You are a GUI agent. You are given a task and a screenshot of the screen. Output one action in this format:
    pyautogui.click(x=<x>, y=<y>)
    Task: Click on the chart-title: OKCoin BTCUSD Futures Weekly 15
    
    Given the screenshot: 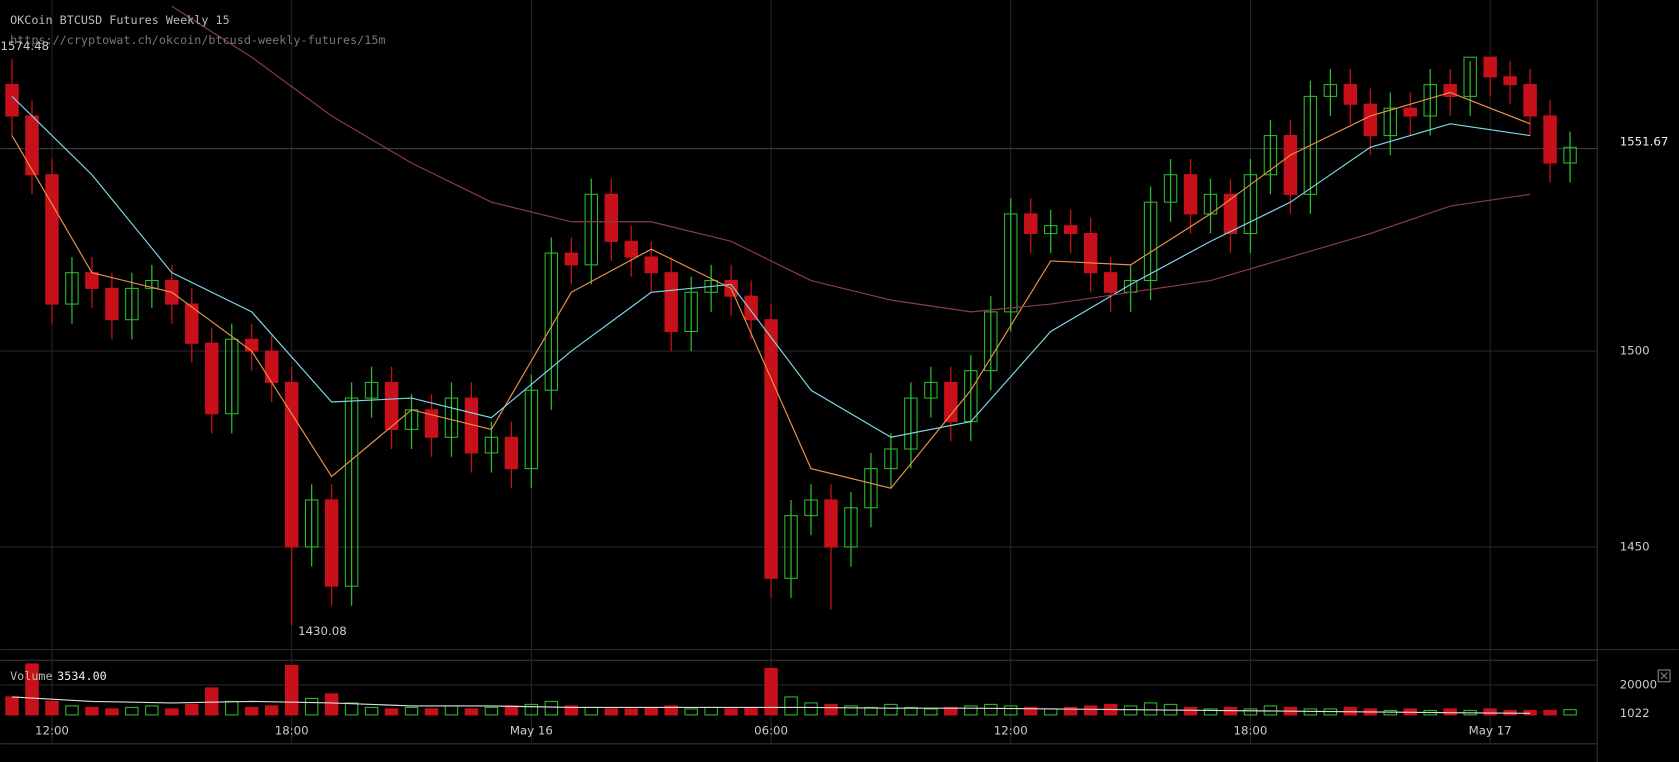 What is the action you would take?
    pyautogui.click(x=120, y=20)
    